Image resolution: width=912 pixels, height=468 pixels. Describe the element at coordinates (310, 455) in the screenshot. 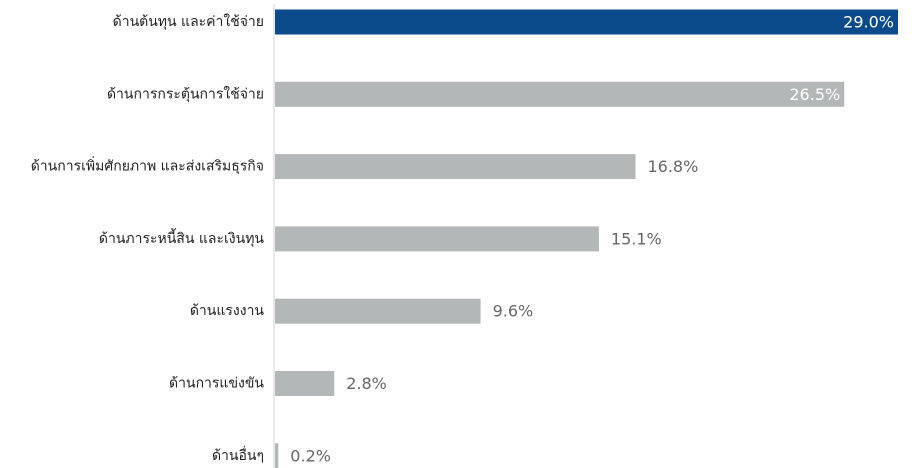

I see `value-label: 0.2%` at that location.